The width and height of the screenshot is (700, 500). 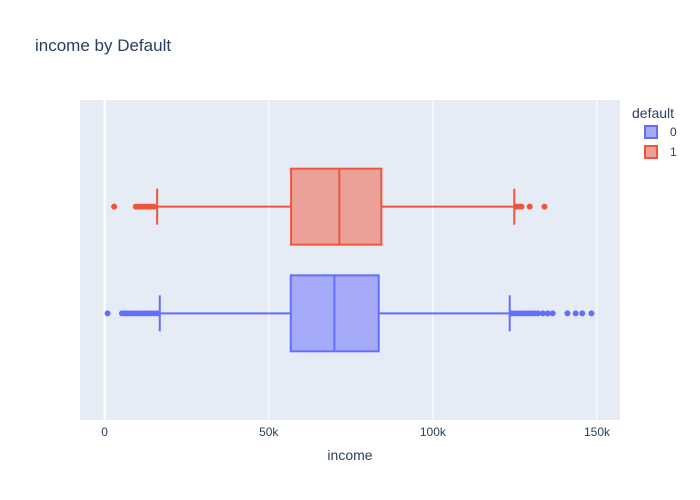 I want to click on chart-title: income by Default, so click(x=103, y=45).